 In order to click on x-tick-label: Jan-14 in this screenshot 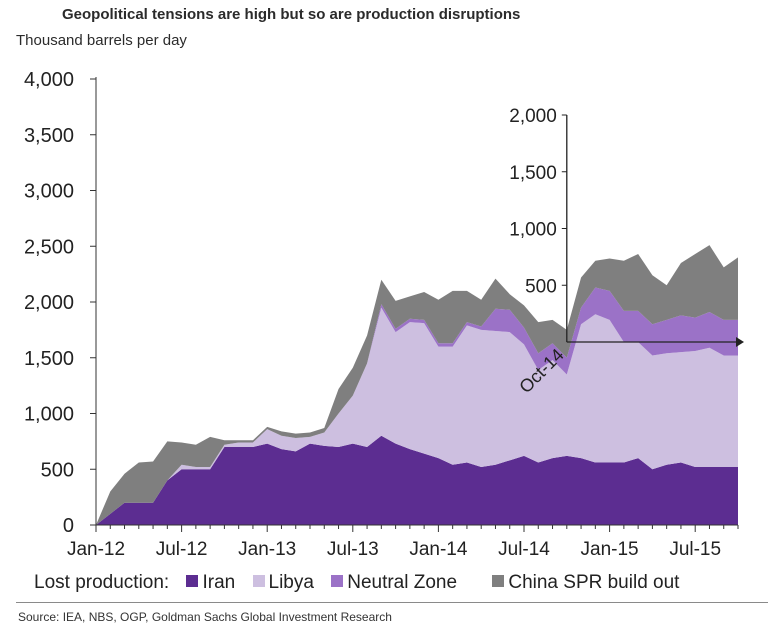, I will do `click(438, 549)`.